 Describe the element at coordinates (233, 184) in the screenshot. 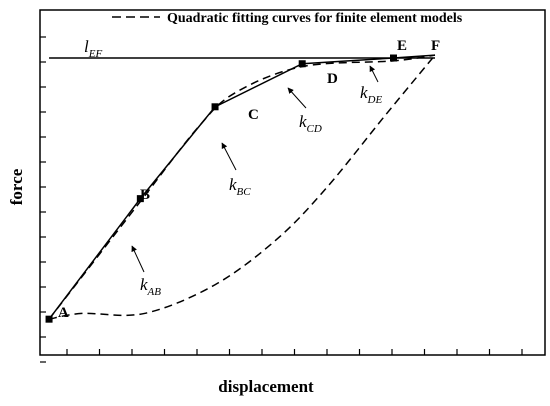

I see `slope-symbol-bc: k` at that location.